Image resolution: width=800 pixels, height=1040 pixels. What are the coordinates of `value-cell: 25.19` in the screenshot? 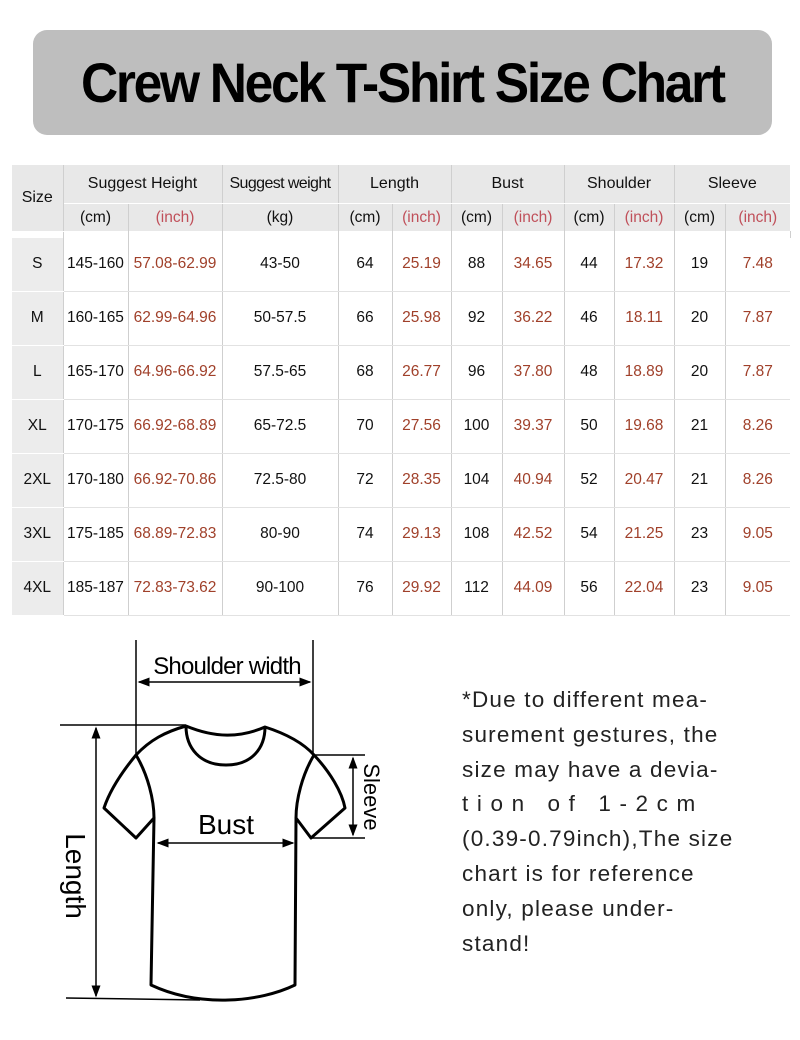 It's located at (422, 264).